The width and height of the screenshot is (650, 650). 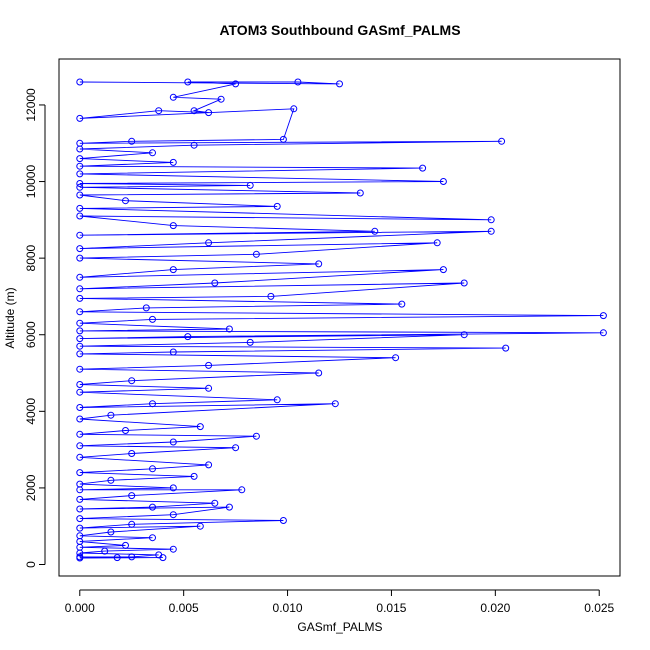 What do you see at coordinates (288, 608) in the screenshot?
I see `x-tick-label: 0.010` at bounding box center [288, 608].